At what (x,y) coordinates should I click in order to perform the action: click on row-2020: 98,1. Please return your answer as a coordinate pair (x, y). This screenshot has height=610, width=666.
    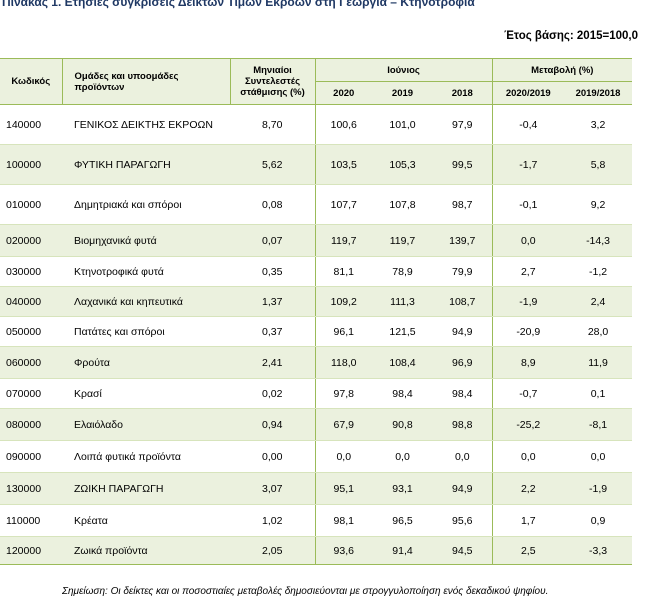
    Looking at the image, I should click on (343, 520).